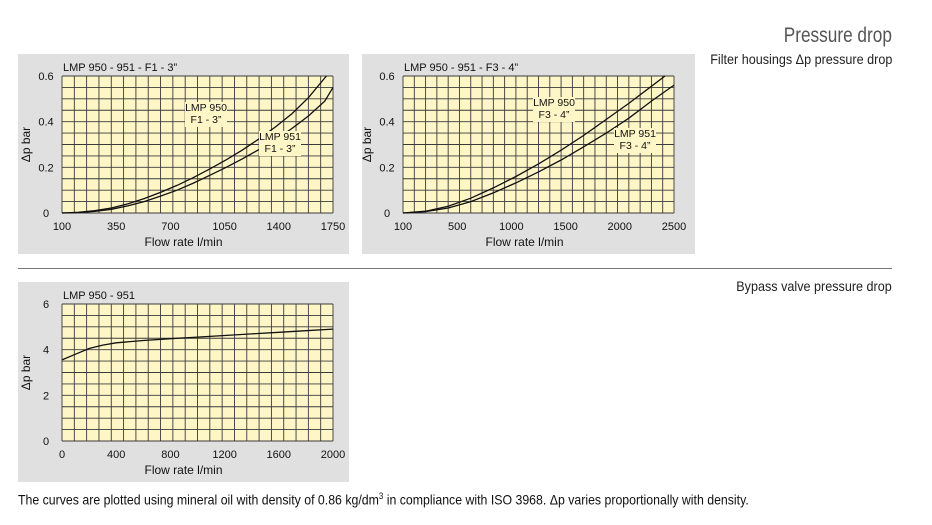 The height and width of the screenshot is (525, 932). What do you see at coordinates (837, 35) in the screenshot?
I see `page-title: Pressure drop` at bounding box center [837, 35].